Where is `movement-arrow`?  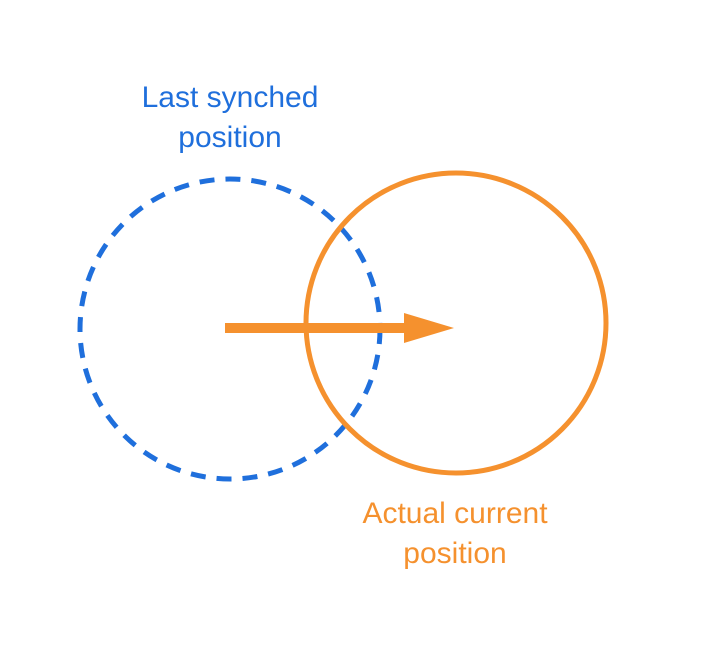
movement-arrow is located at coordinates (339, 328).